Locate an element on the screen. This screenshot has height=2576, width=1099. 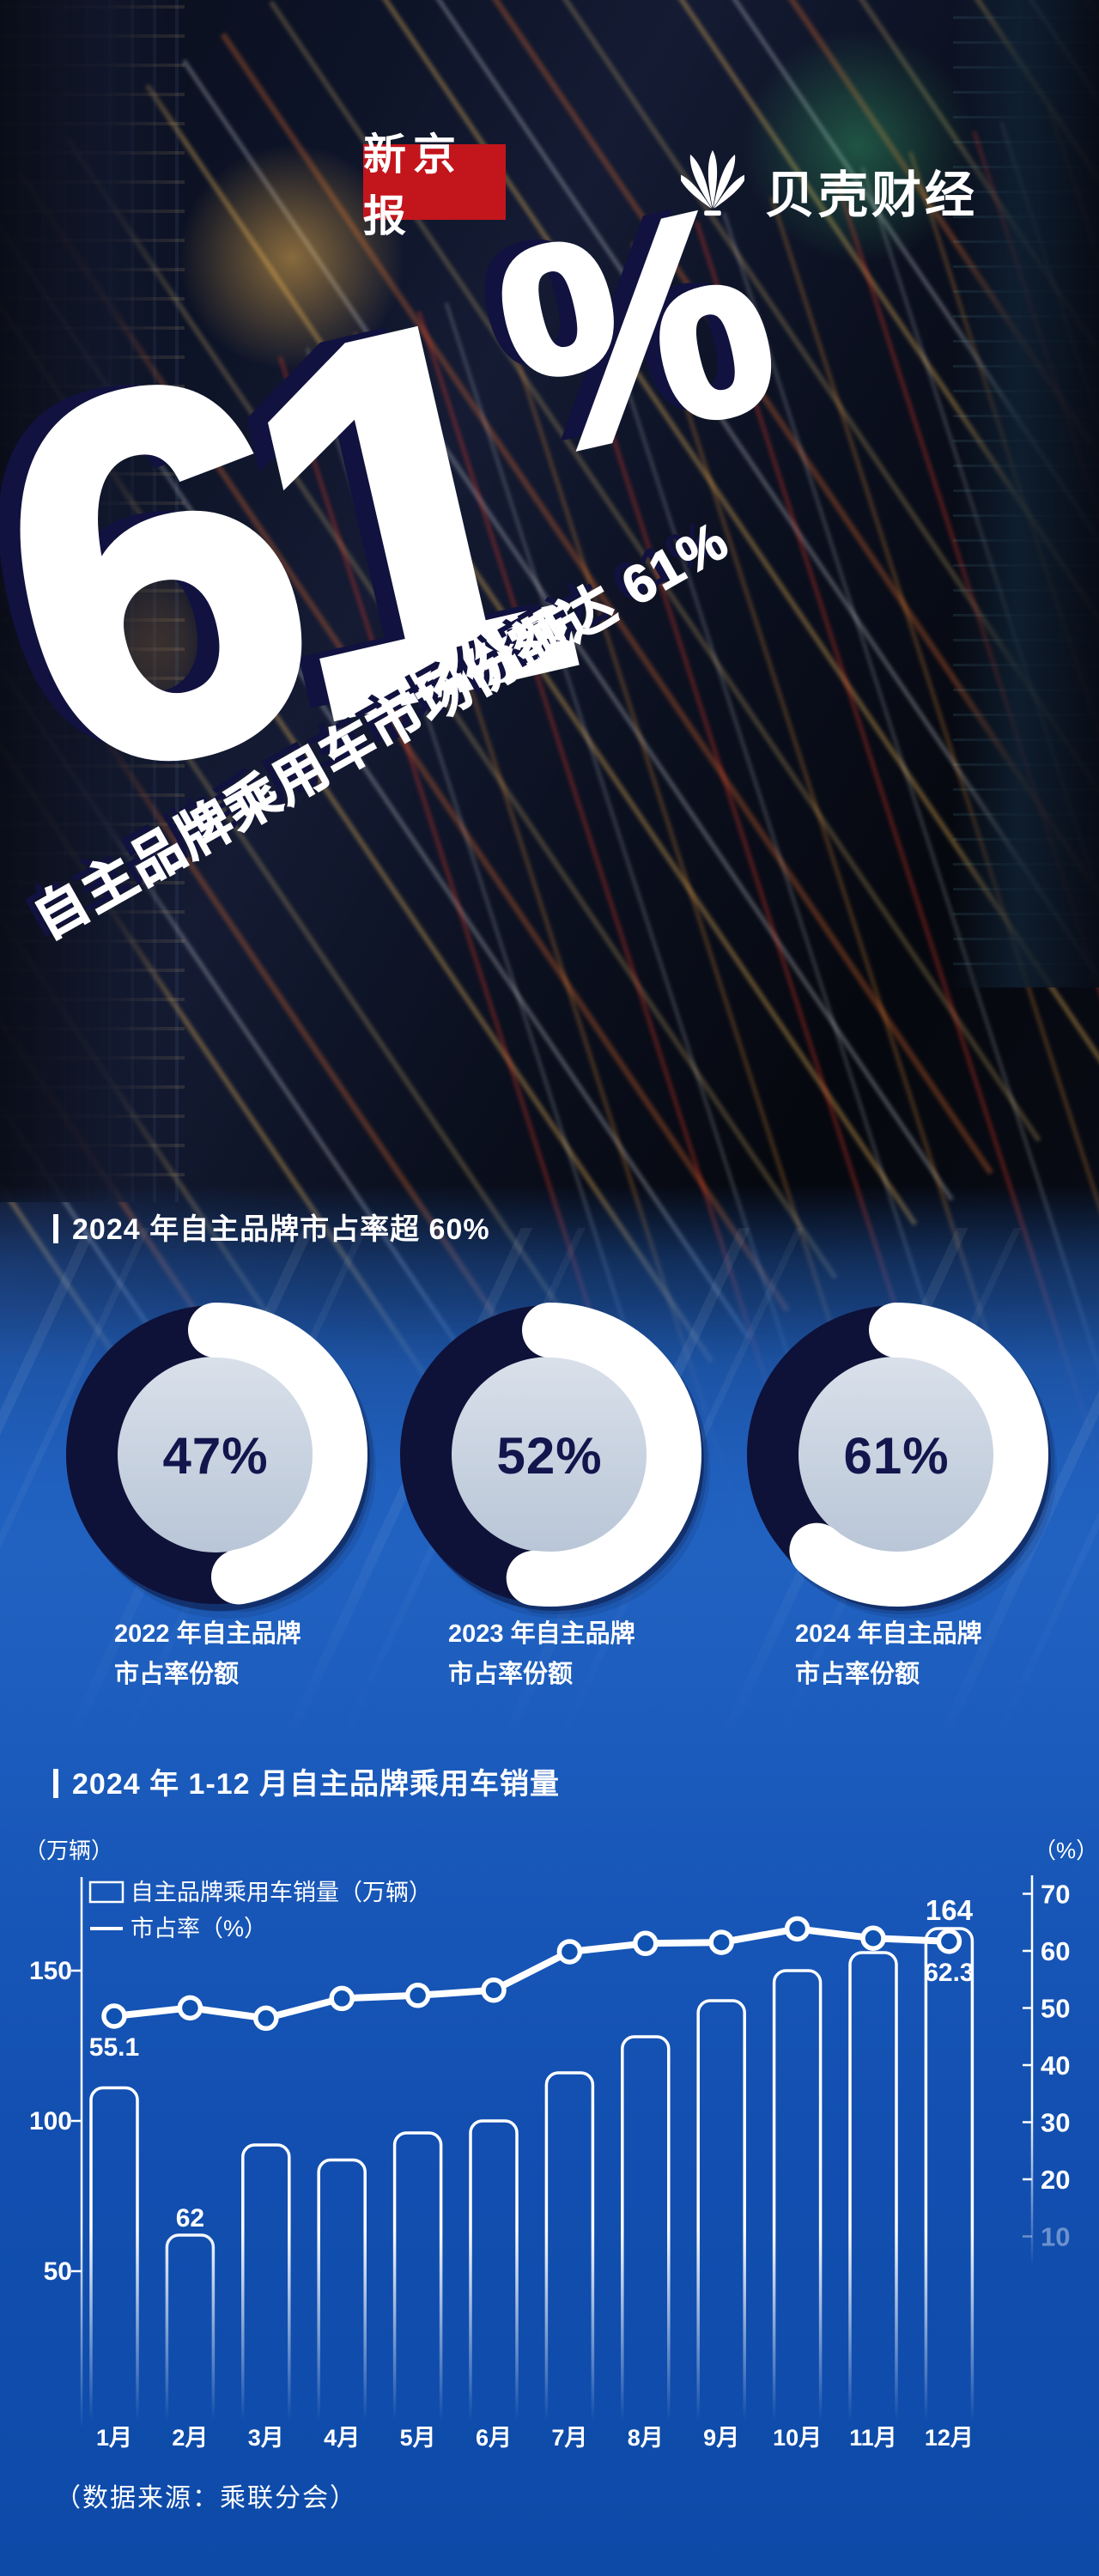
donut-chart-2024: 61% is located at coordinates (897, 1457).